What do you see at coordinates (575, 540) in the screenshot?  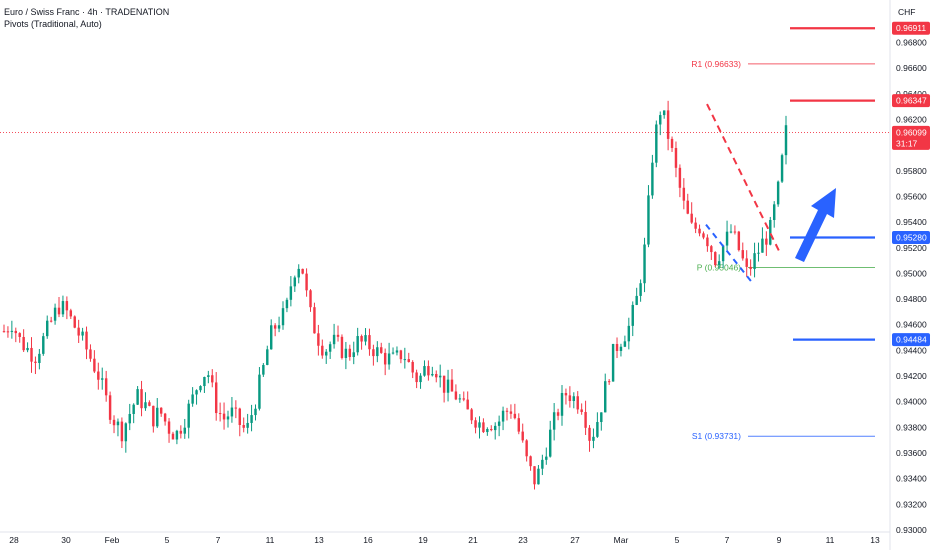 I see `time-tick-label: 27` at bounding box center [575, 540].